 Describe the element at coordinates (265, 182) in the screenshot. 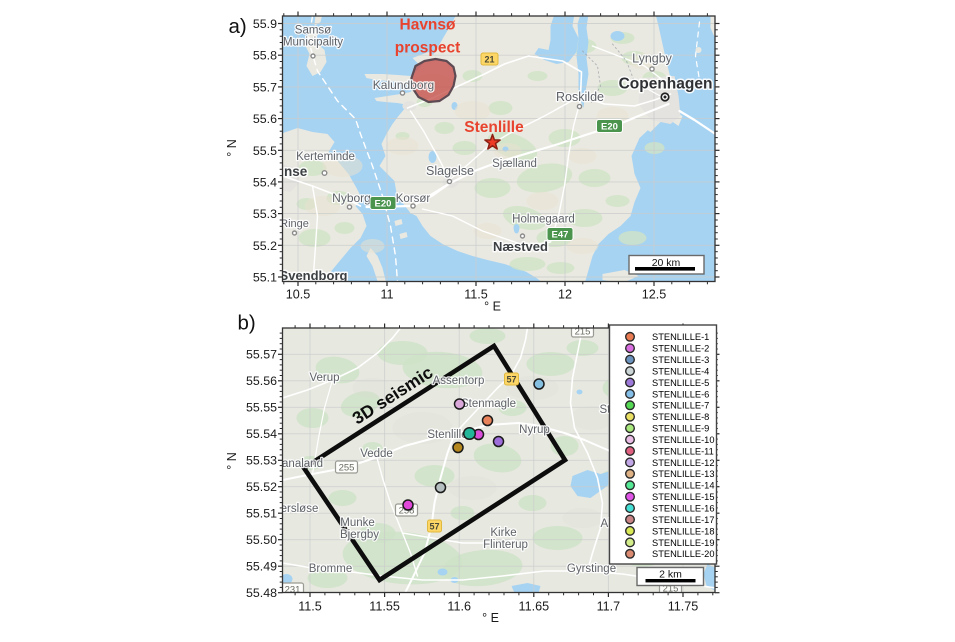

I see `svg-text: 55.4` at that location.